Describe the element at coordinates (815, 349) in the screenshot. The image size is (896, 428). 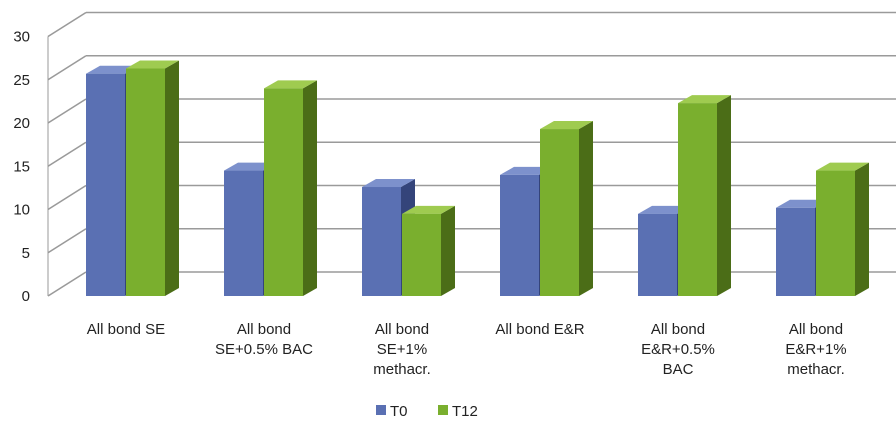
I see `x-category-label: All bond E&R+1% methacr.` at that location.